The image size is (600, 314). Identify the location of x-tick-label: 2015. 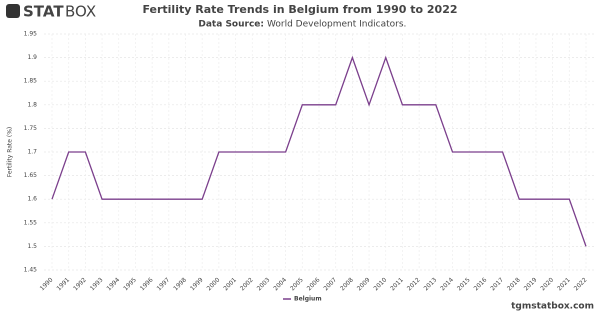
(464, 284).